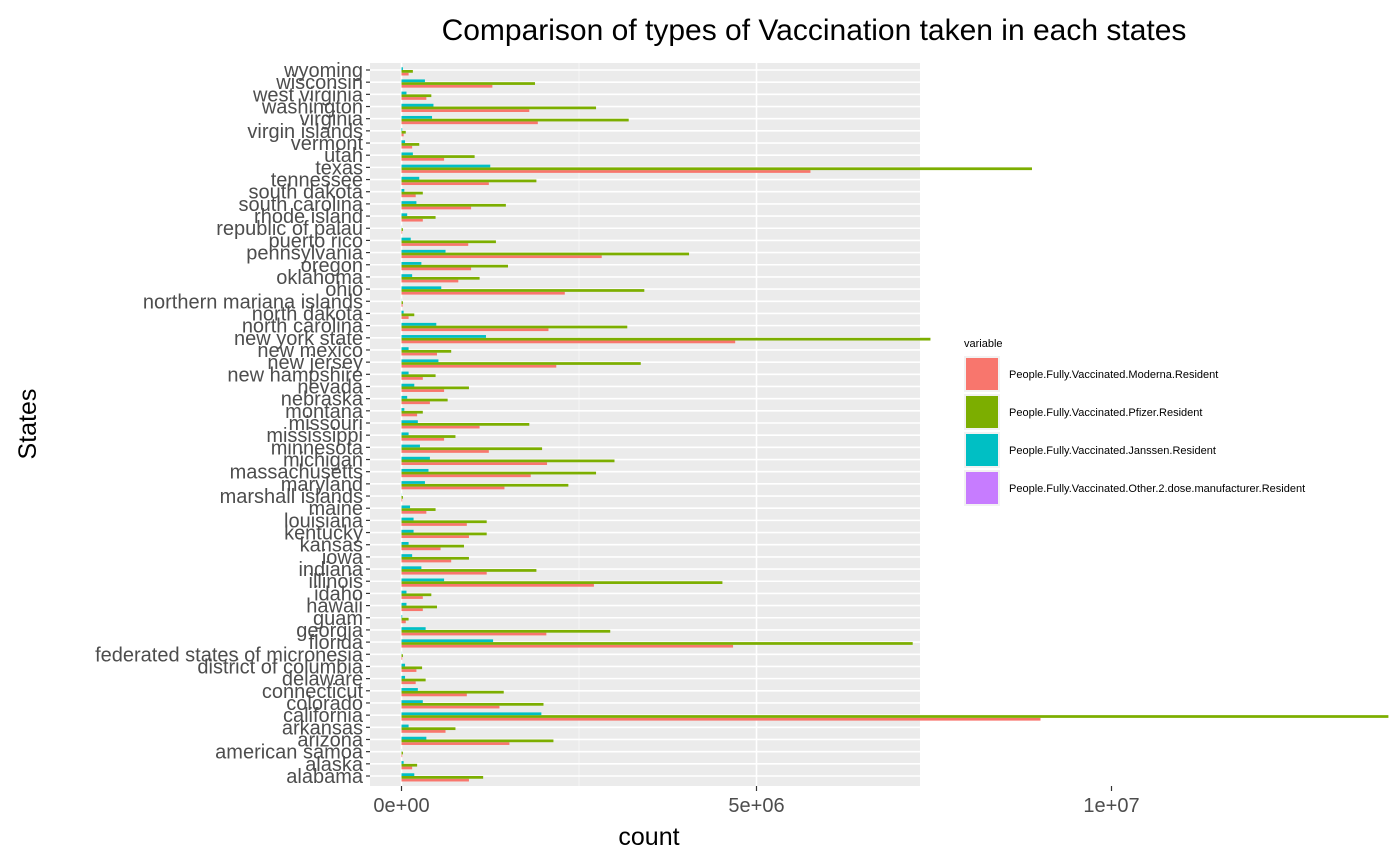  Describe the element at coordinates (322, 680) in the screenshot. I see `y-tick-label: delaware` at that location.